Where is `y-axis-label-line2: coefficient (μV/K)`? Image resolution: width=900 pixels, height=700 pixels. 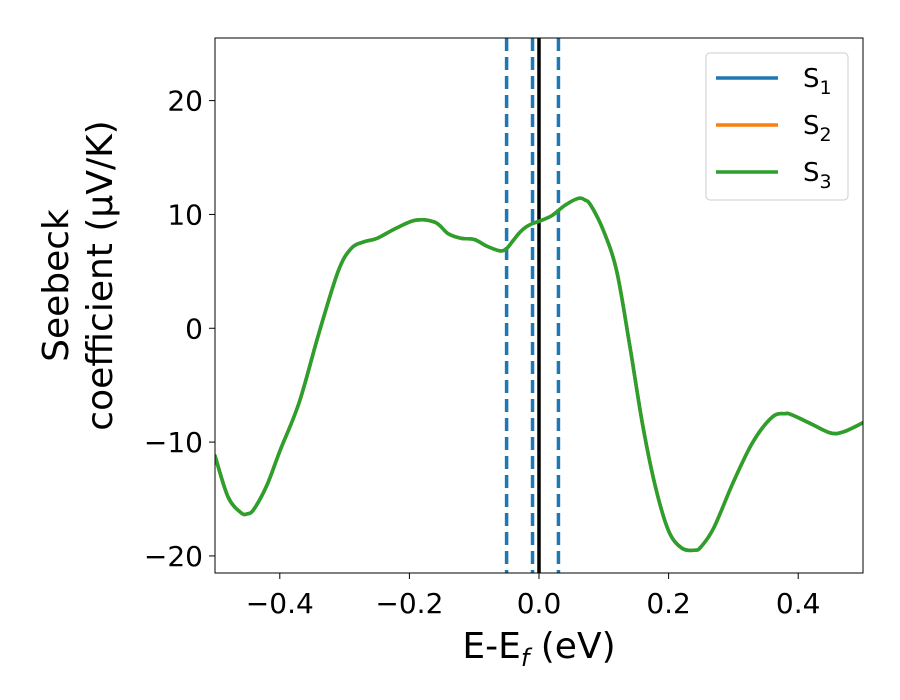 y-axis-label-line2: coefficient (μV/K) is located at coordinates (100, 275).